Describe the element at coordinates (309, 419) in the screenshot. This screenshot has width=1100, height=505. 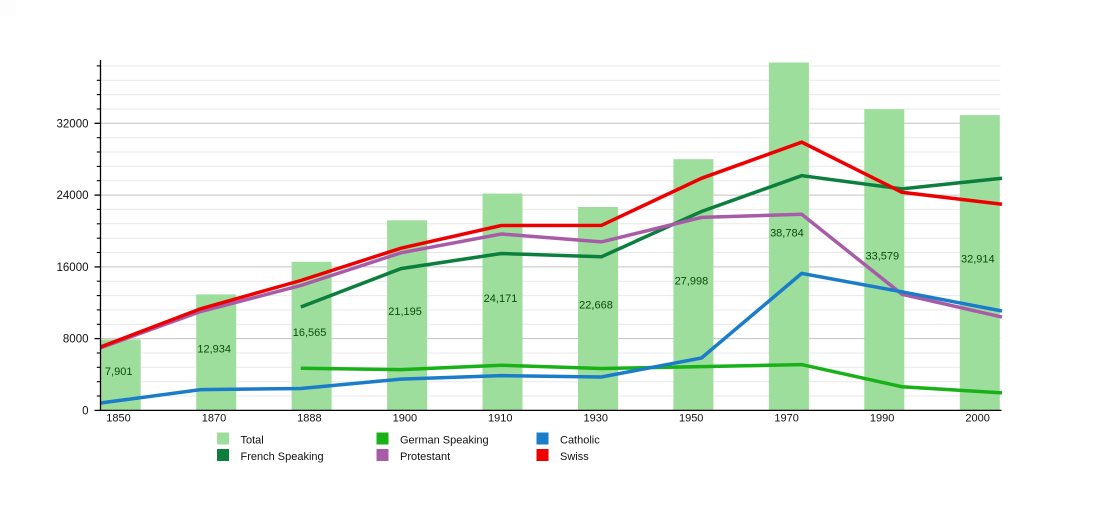
I see `svg-text: 1888` at that location.